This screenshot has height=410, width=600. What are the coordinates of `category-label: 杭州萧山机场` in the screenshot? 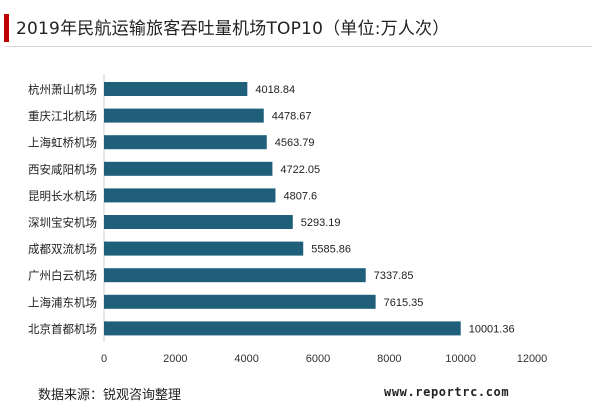 It's located at (62, 90).